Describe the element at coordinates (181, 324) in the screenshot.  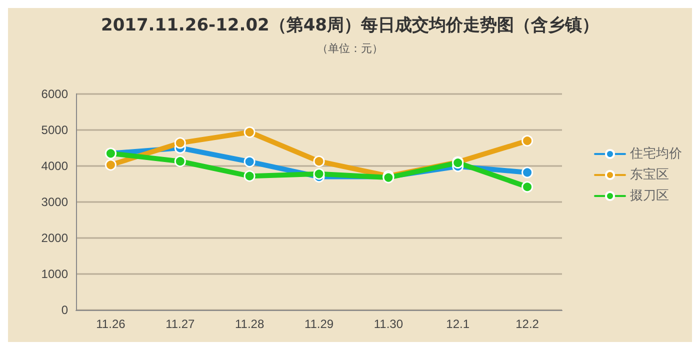
I see `x-tick-label: 11.27` at that location.